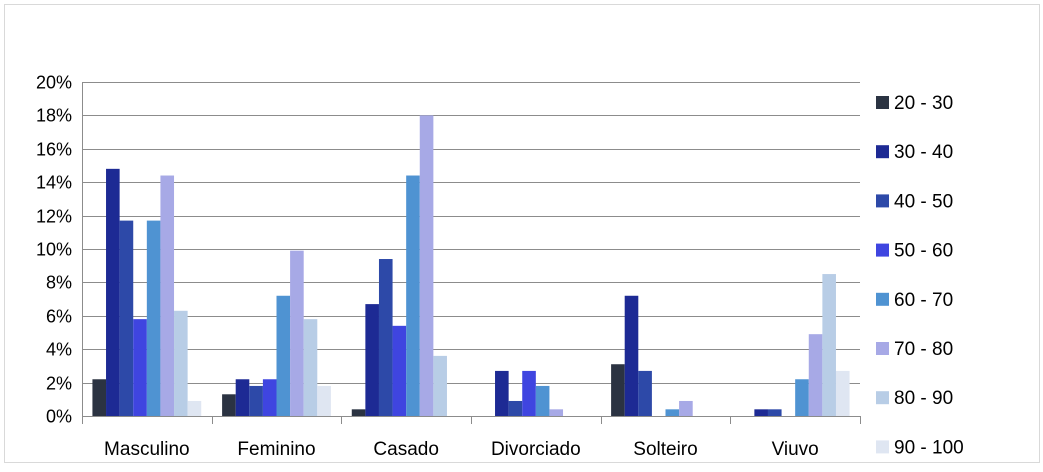  I want to click on legend-label: 80 - 90, so click(923, 398).